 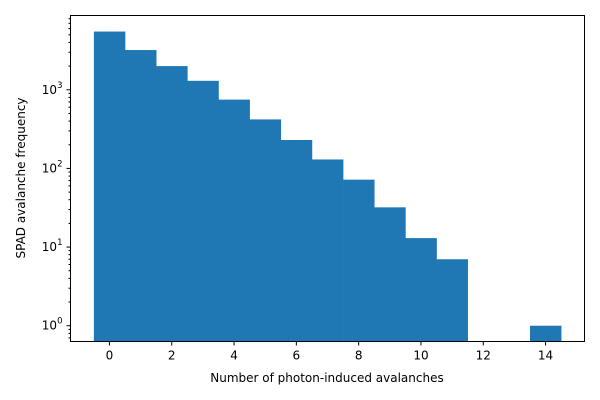 I want to click on x-tick-label: 12, so click(x=483, y=356).